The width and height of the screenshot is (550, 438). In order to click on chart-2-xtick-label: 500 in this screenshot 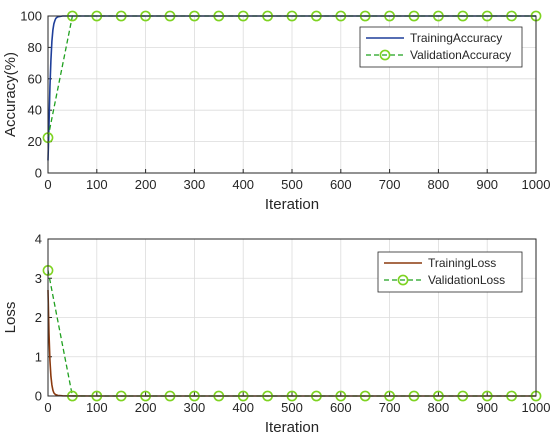, I will do `click(292, 407)`.